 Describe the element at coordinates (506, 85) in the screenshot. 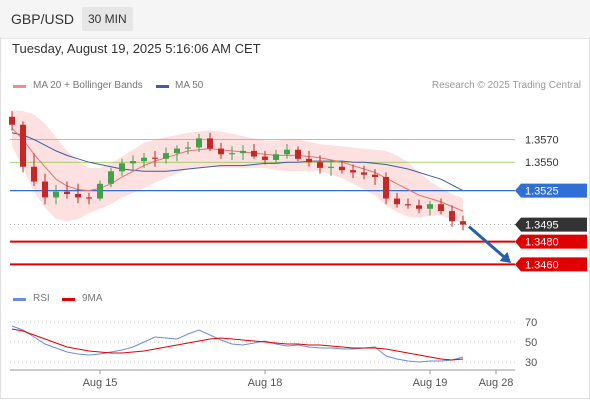

I see `credit-text: Research © 2025 Trading Central` at that location.